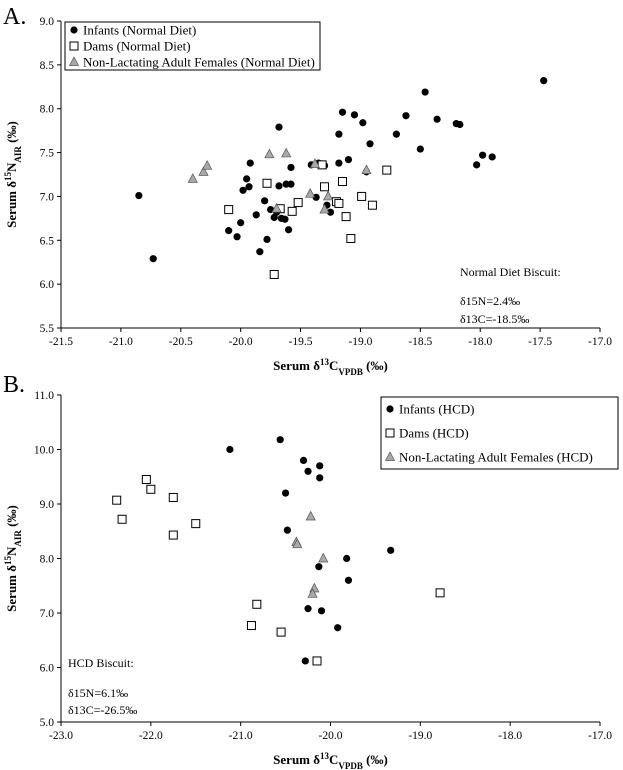 The height and width of the screenshot is (770, 623). Describe the element at coordinates (47, 241) in the screenshot. I see `y-tick-label: 6.5` at that location.